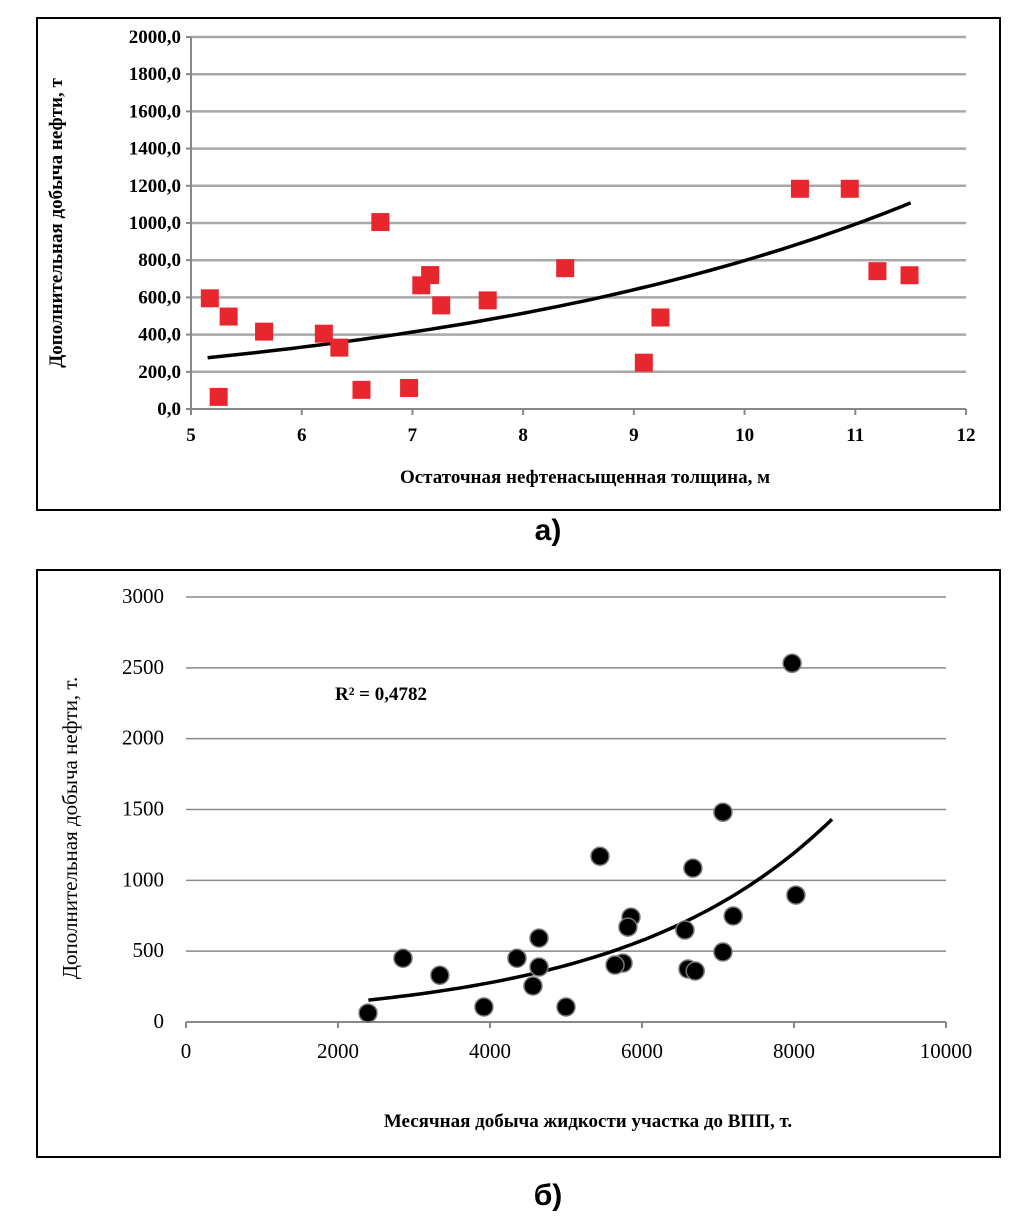  What do you see at coordinates (155, 74) in the screenshot?
I see `y-tick-label: 1800,0` at bounding box center [155, 74].